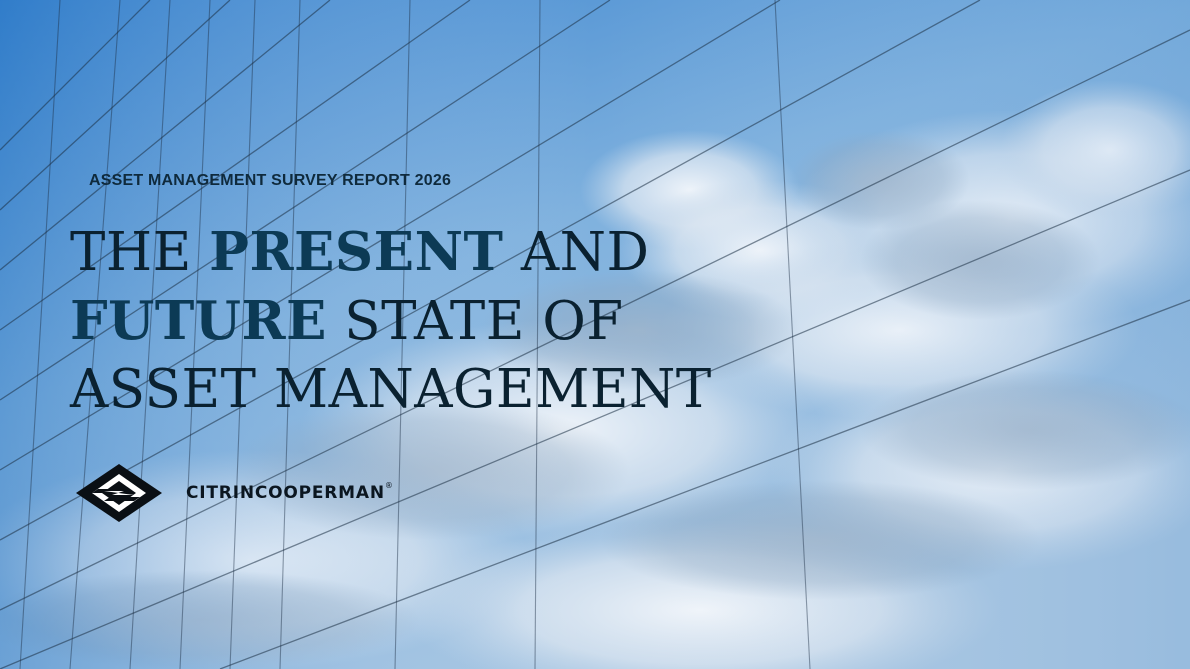  I want to click on headline-line-1: THE PRESENT AND, so click(610, 252).